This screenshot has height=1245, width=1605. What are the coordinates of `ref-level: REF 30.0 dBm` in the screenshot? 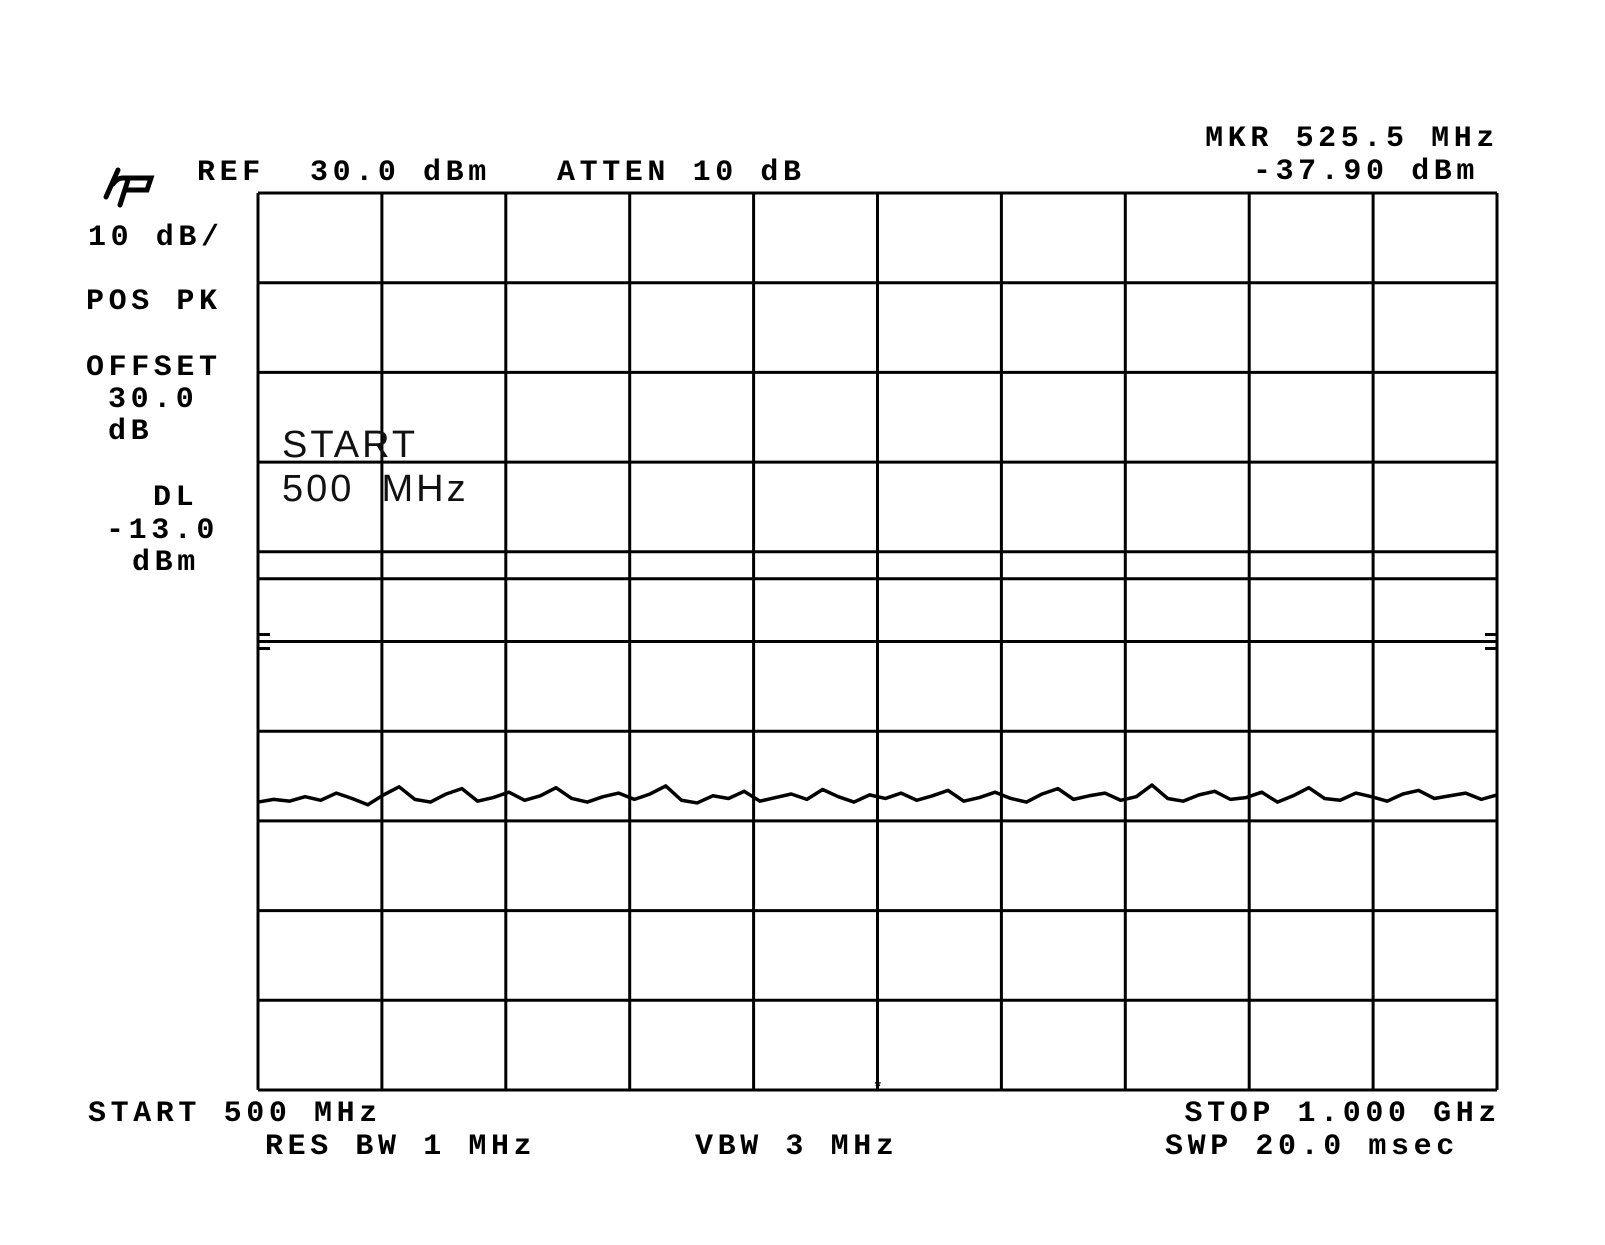 It's located at (344, 173).